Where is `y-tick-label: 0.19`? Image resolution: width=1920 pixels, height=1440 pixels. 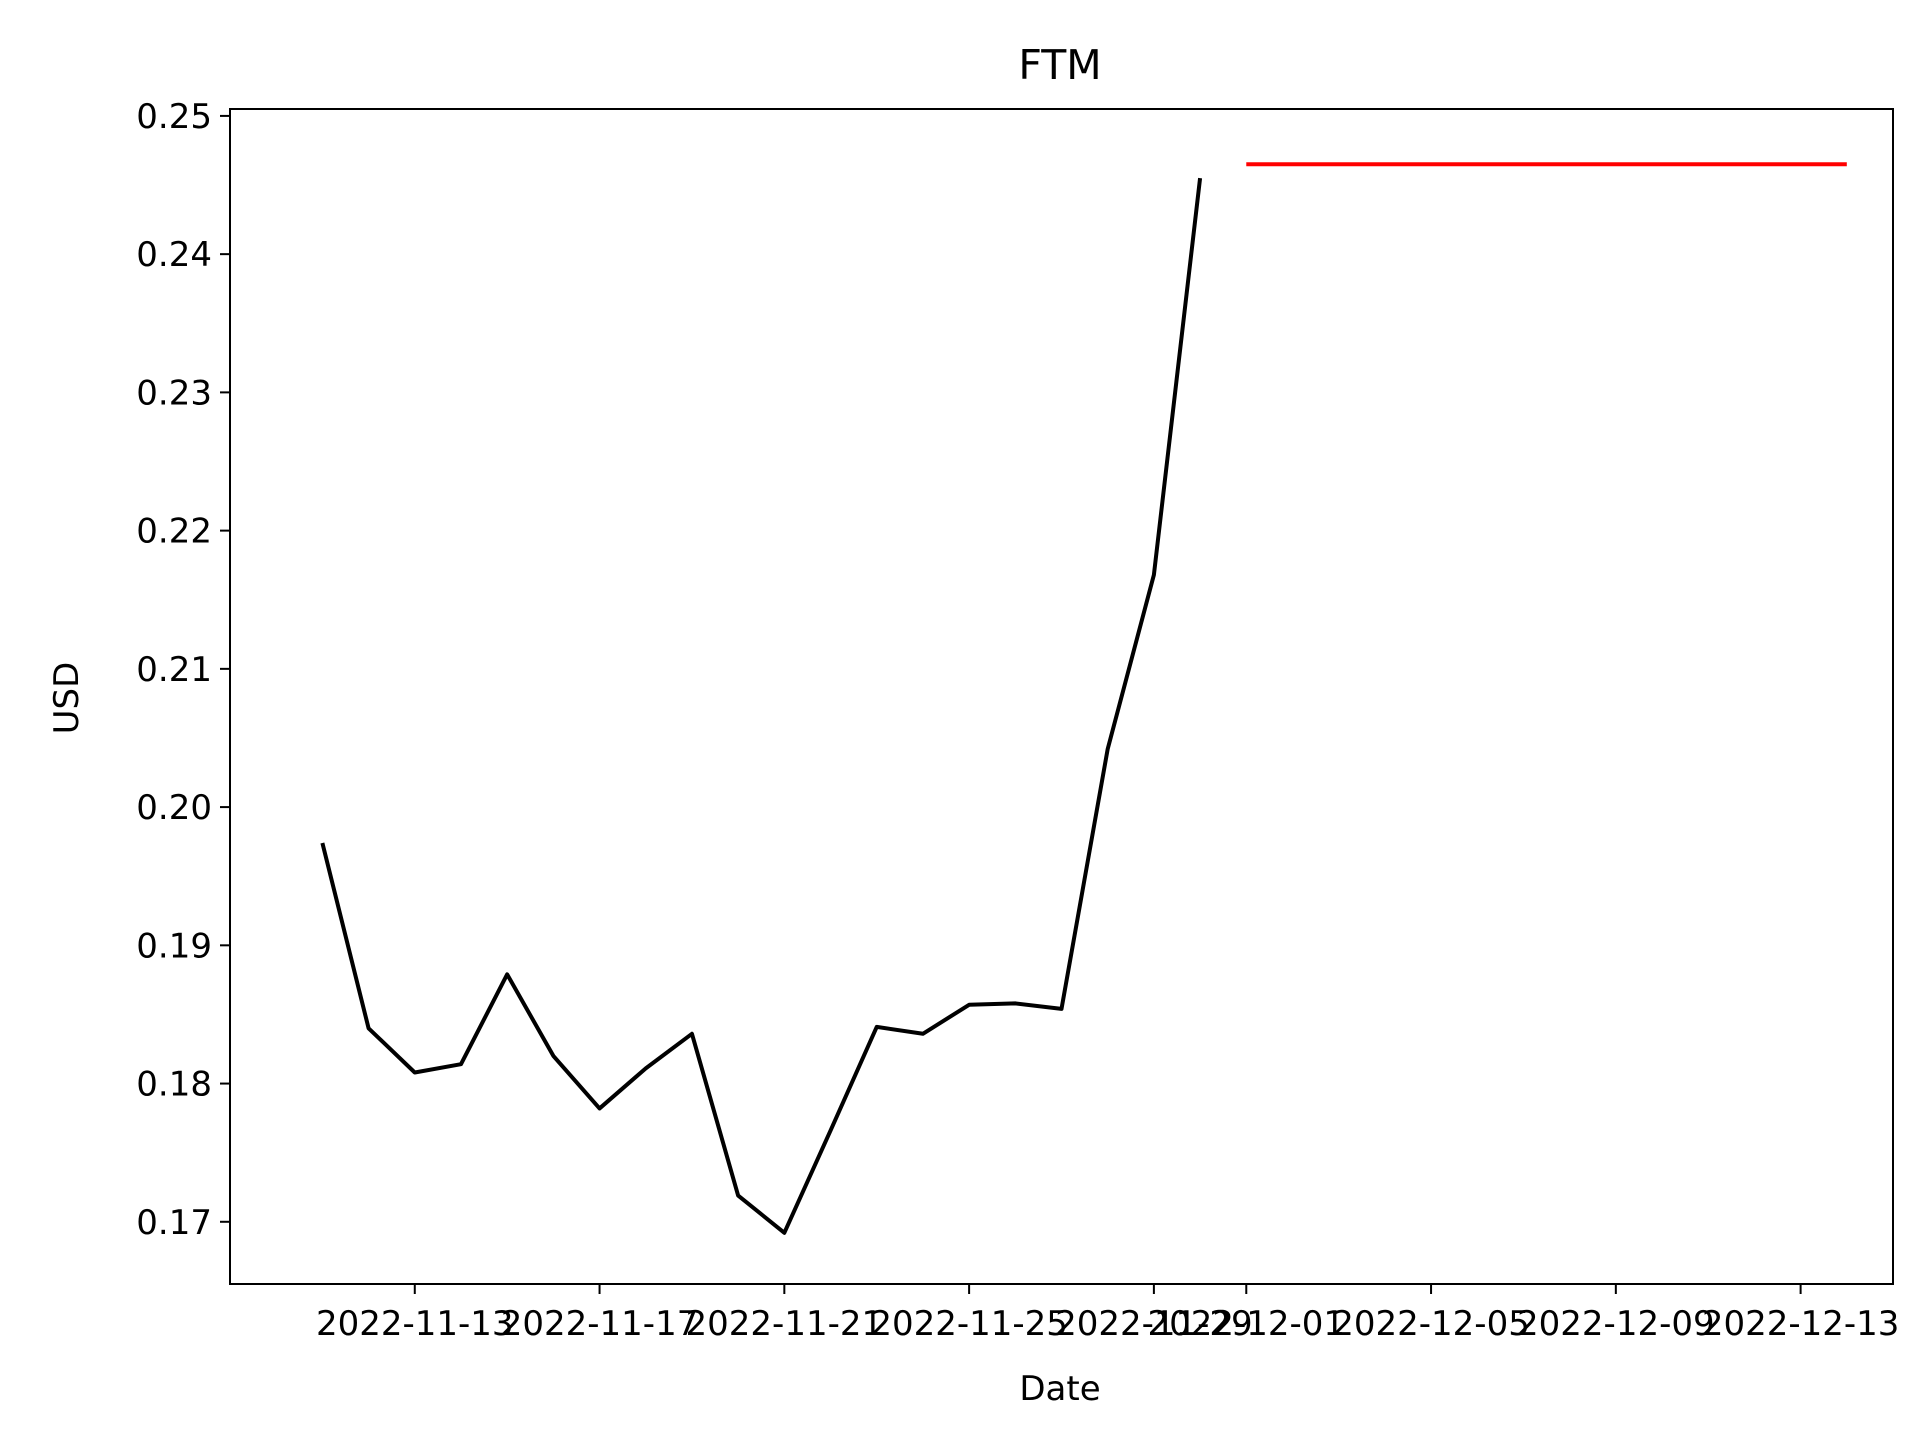
y-tick-label: 0.19 is located at coordinates (174, 946).